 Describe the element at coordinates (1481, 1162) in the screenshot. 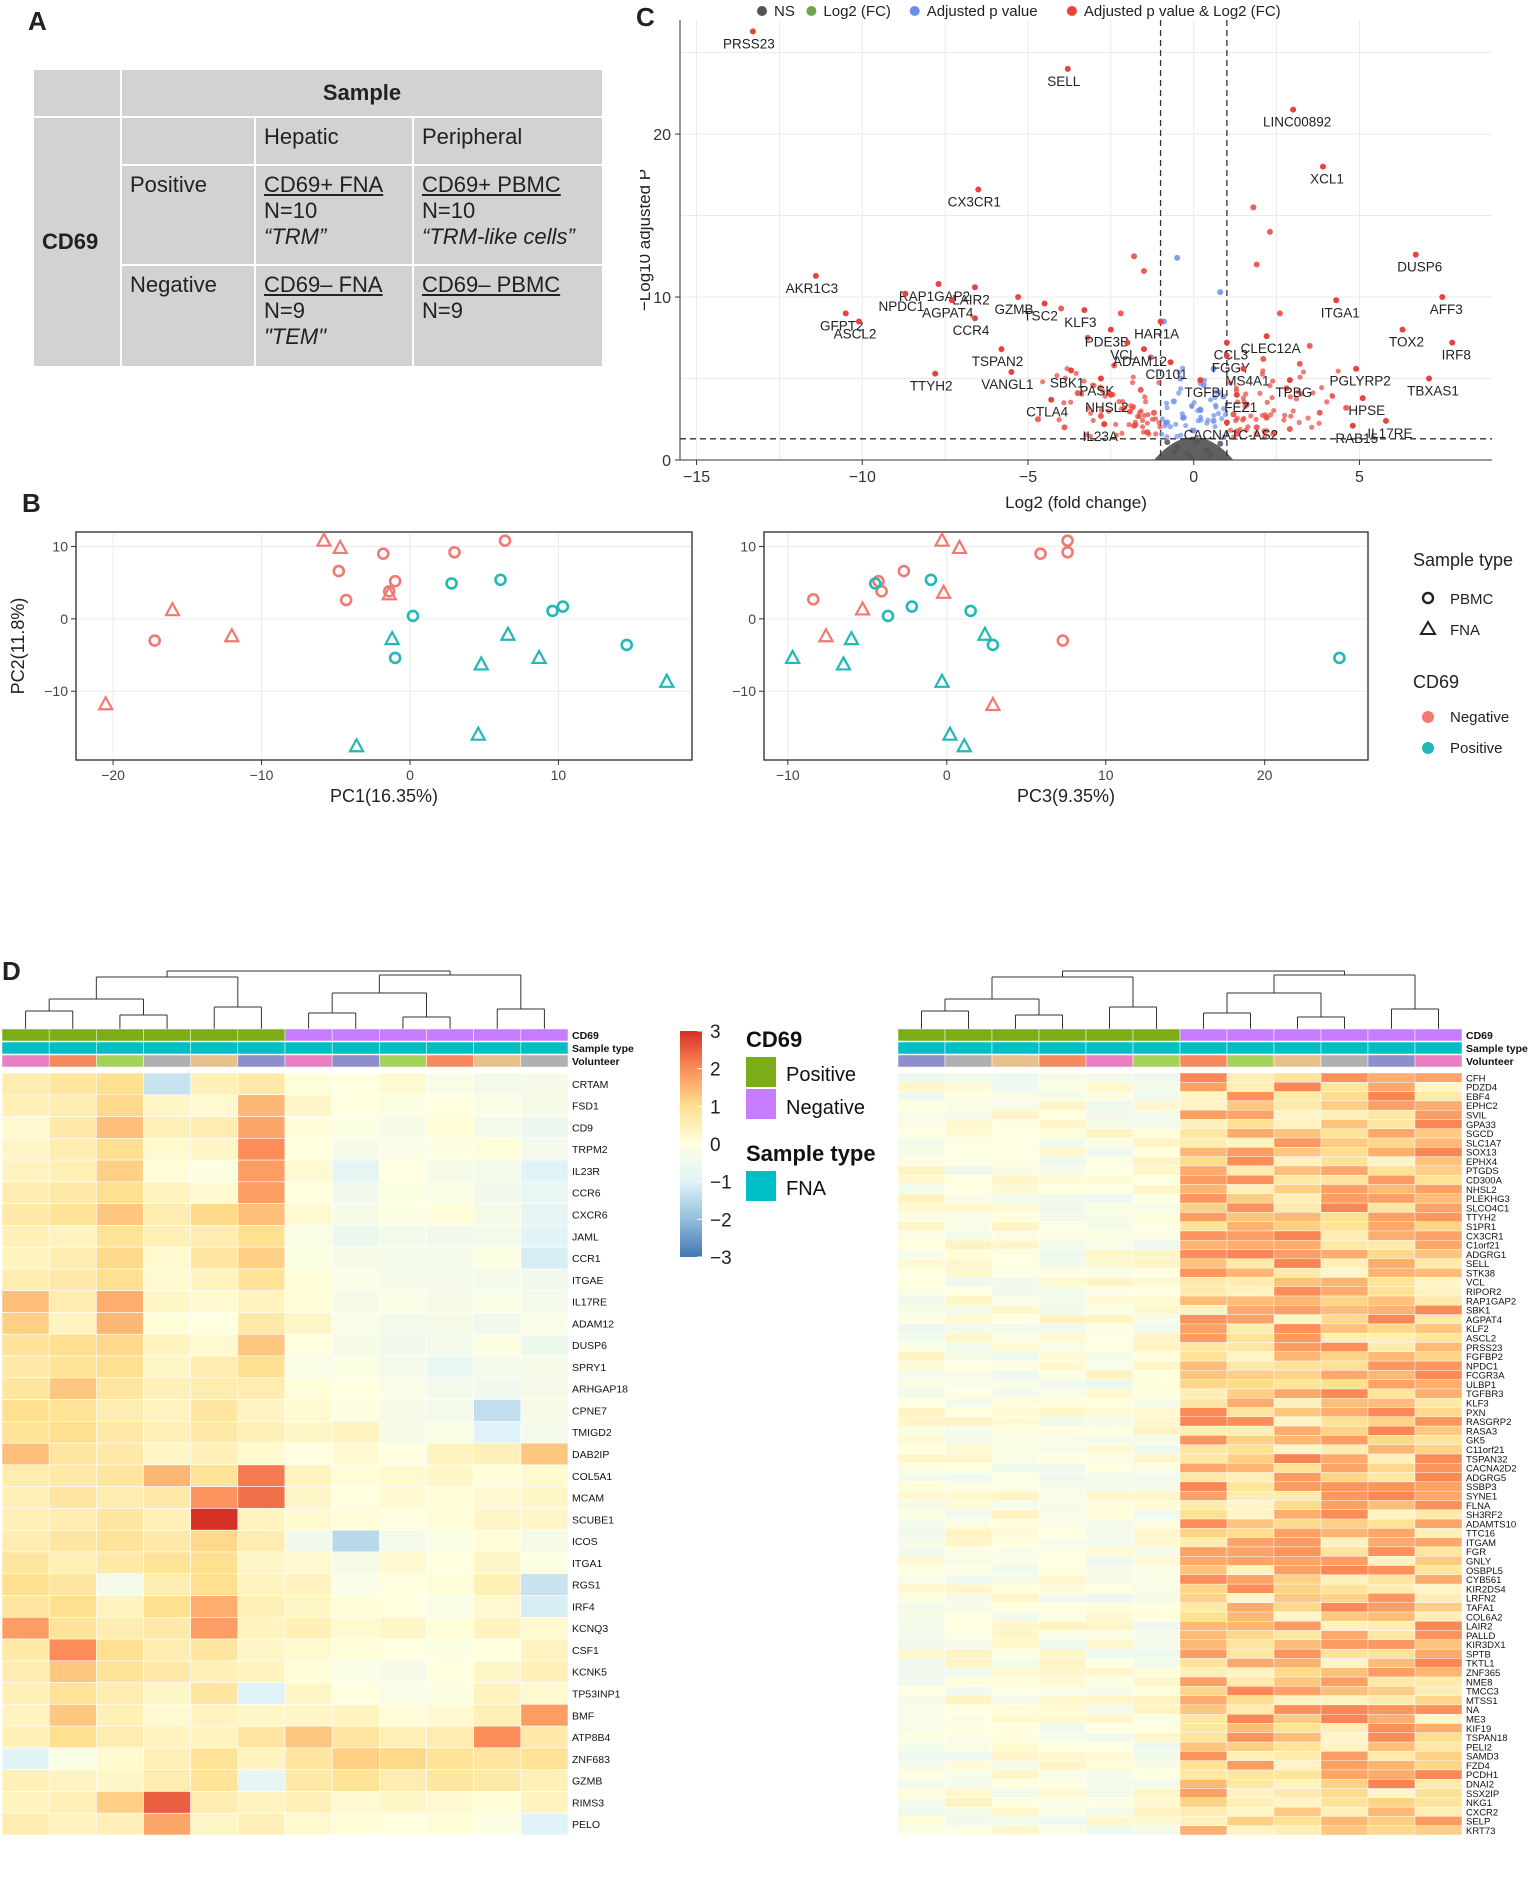

I see `heatmap-gene-label: EPHX4` at that location.